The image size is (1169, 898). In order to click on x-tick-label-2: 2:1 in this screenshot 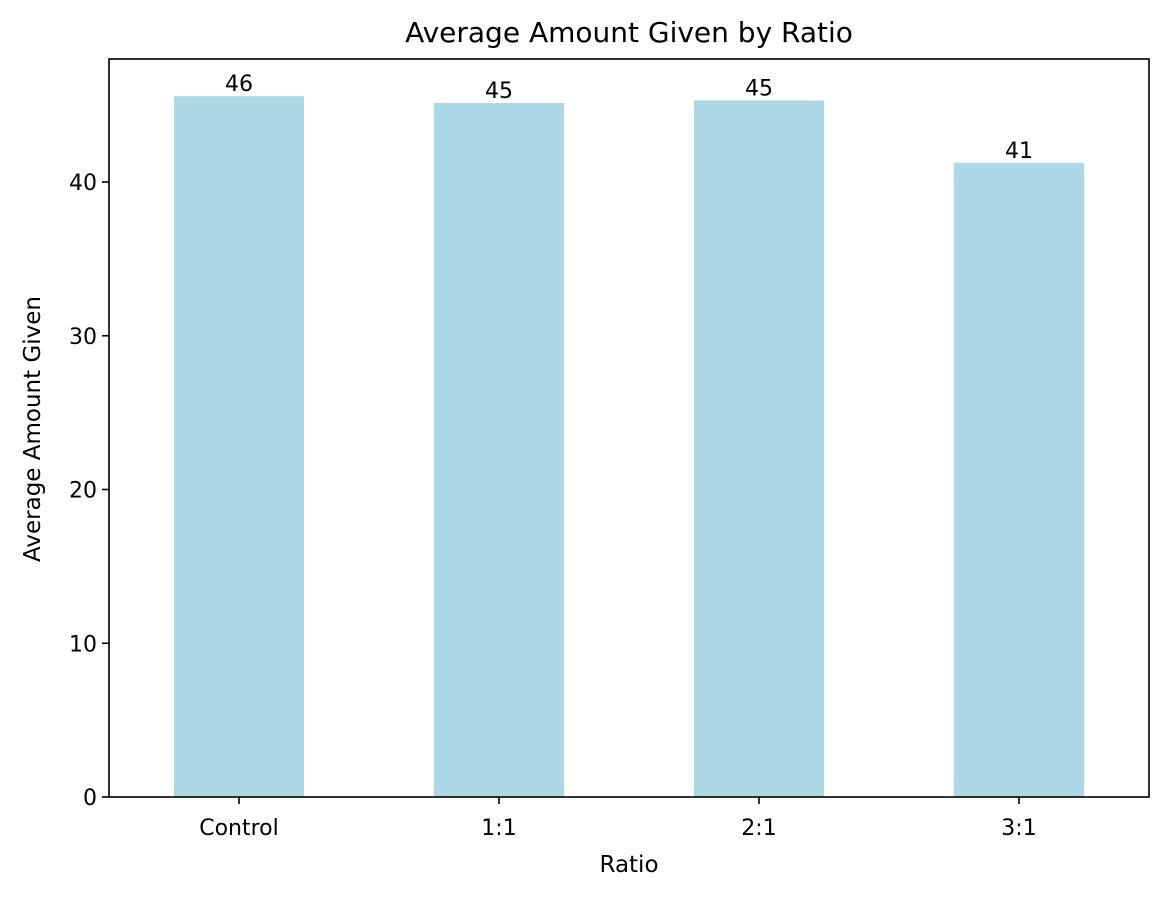, I will do `click(758, 828)`.